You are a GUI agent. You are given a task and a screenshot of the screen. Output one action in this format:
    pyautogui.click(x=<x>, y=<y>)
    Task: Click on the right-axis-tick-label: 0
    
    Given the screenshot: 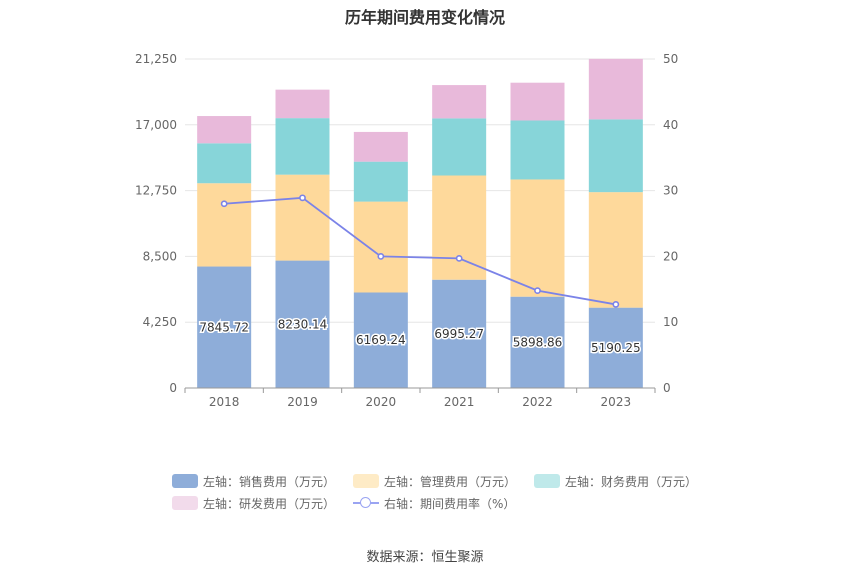 What is the action you would take?
    pyautogui.click(x=667, y=388)
    